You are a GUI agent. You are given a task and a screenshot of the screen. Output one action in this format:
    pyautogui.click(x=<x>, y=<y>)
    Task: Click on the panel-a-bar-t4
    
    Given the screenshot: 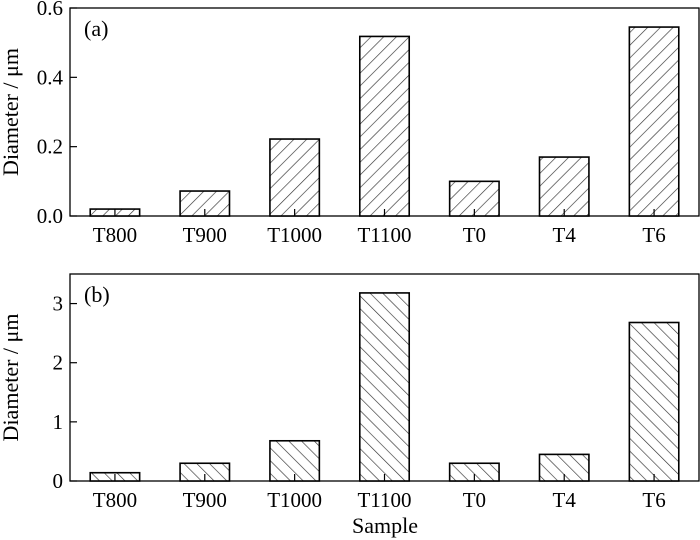 What is the action you would take?
    pyautogui.click(x=564, y=186)
    